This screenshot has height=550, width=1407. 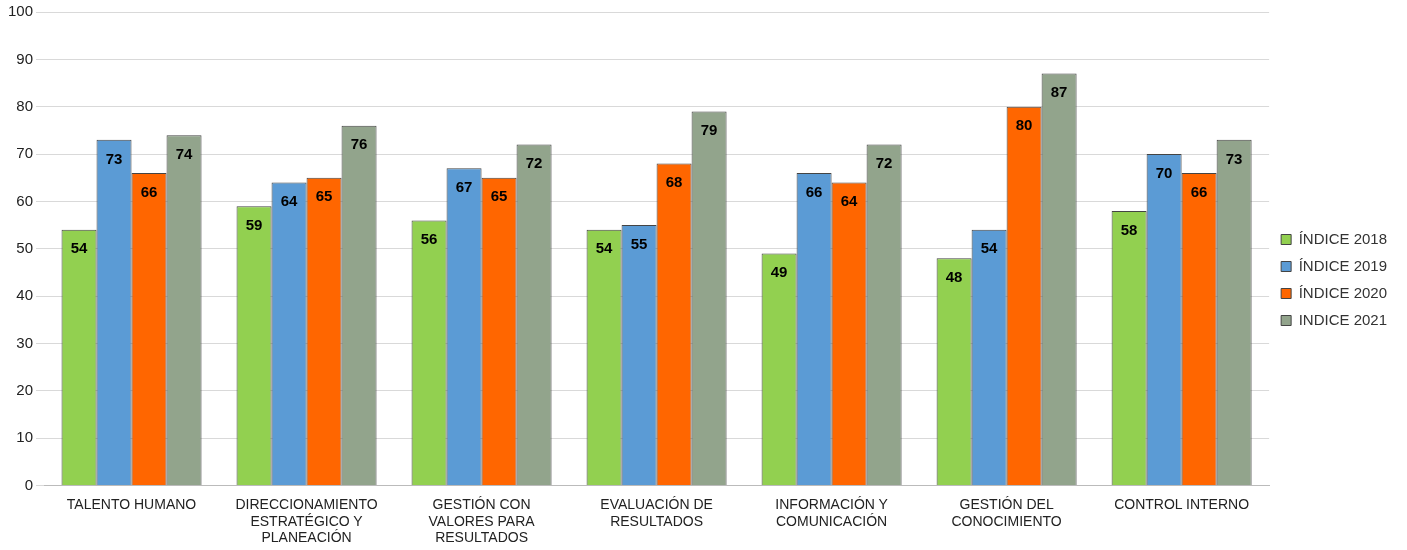 I want to click on x-tick-label: CONTROL INTERNO, so click(x=1182, y=503).